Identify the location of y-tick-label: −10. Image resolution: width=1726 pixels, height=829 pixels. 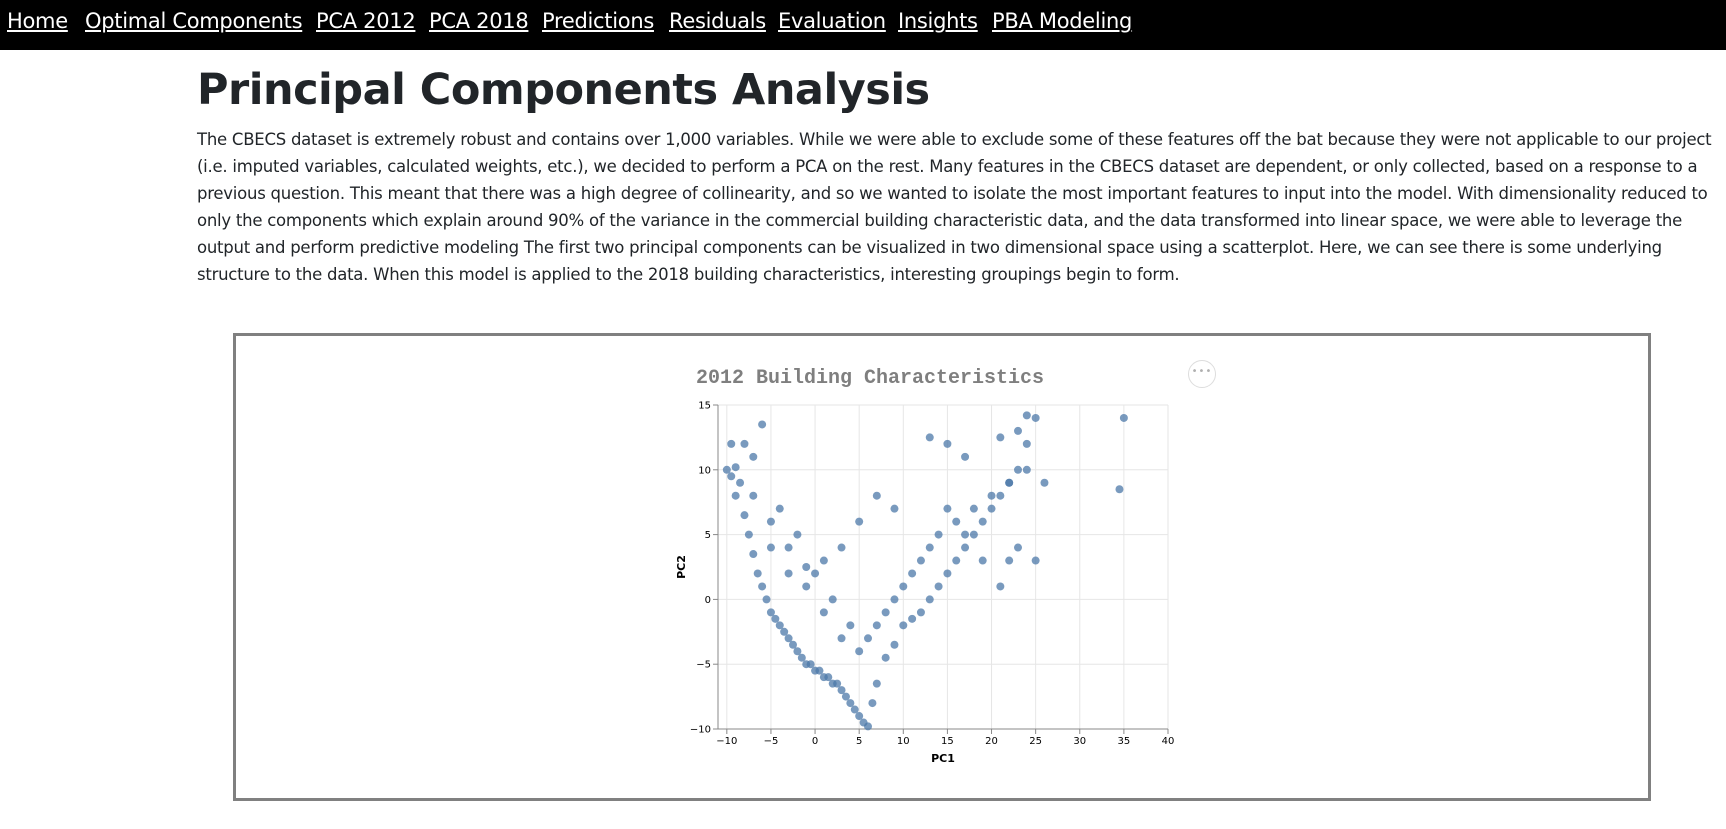
(700, 730).